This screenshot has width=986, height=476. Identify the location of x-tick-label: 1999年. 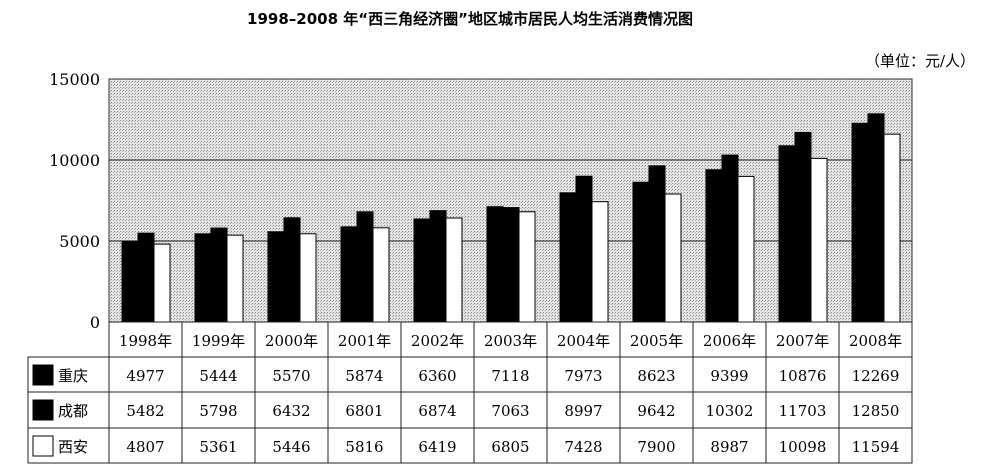
(218, 341).